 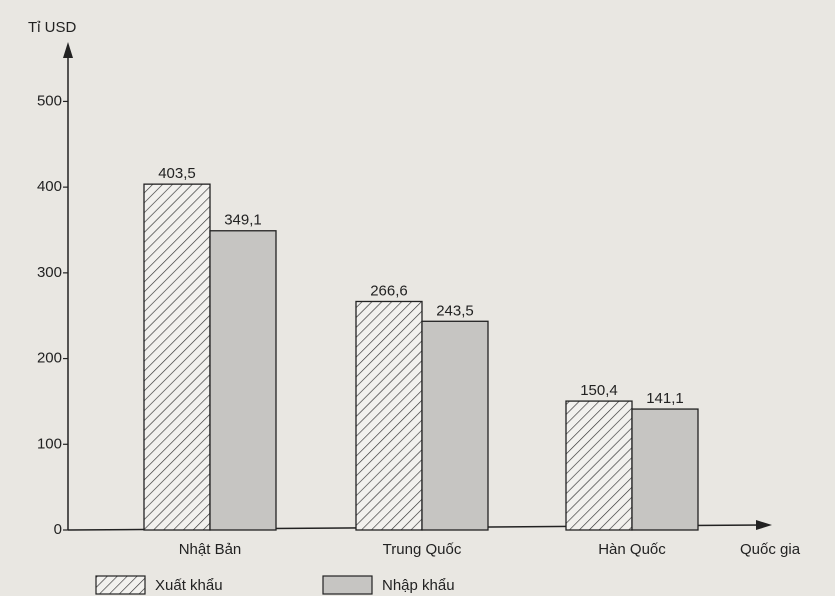 What do you see at coordinates (599, 390) in the screenshot?
I see `data-label: 150,4` at bounding box center [599, 390].